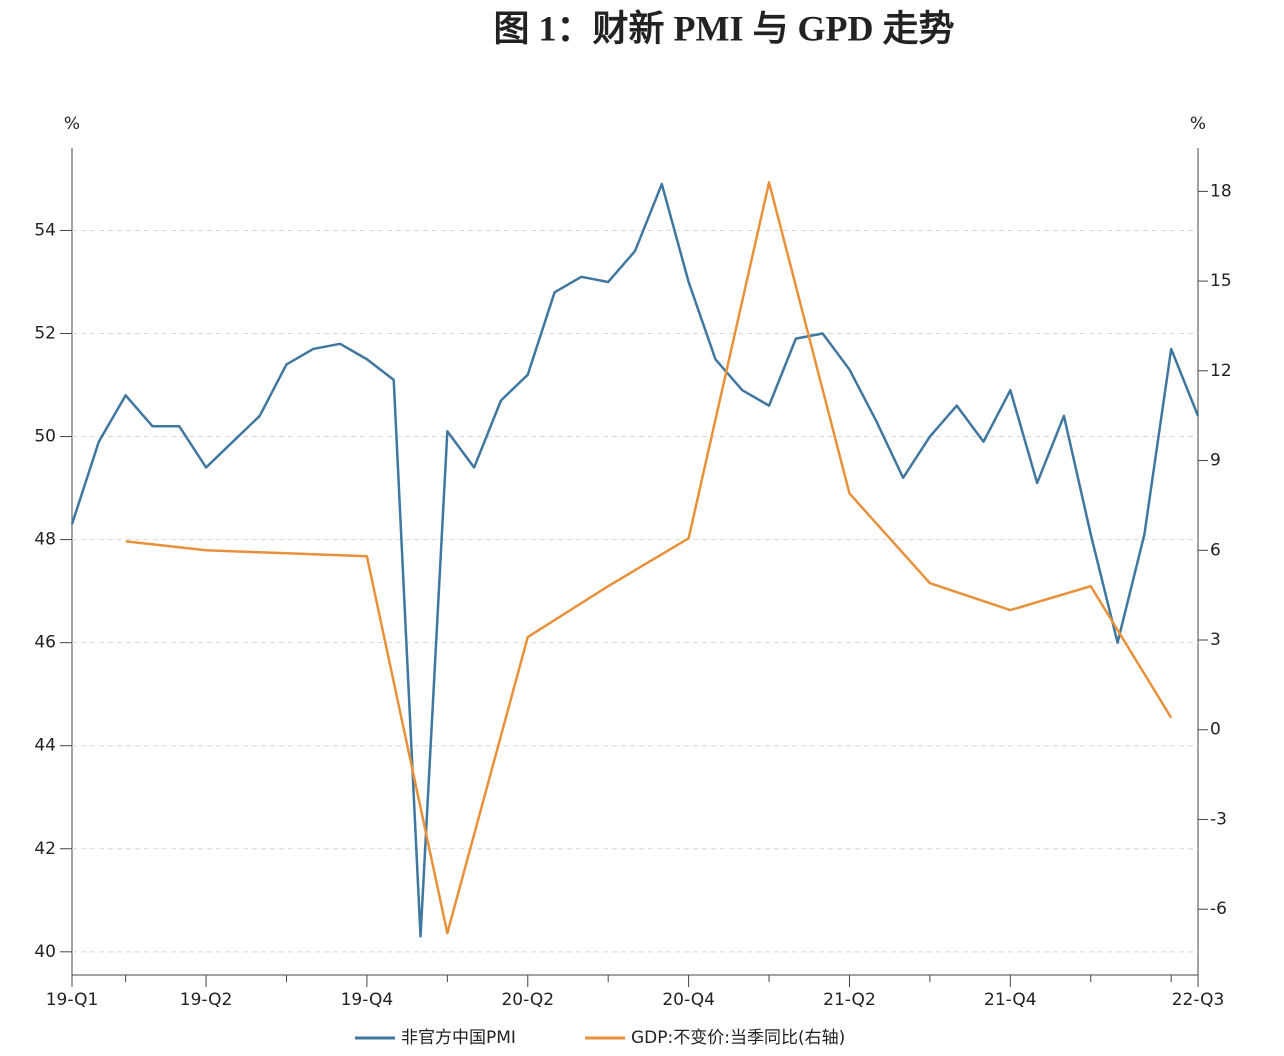 The height and width of the screenshot is (1056, 1284). Describe the element at coordinates (1221, 191) in the screenshot. I see `y2-tick-label: 18` at that location.